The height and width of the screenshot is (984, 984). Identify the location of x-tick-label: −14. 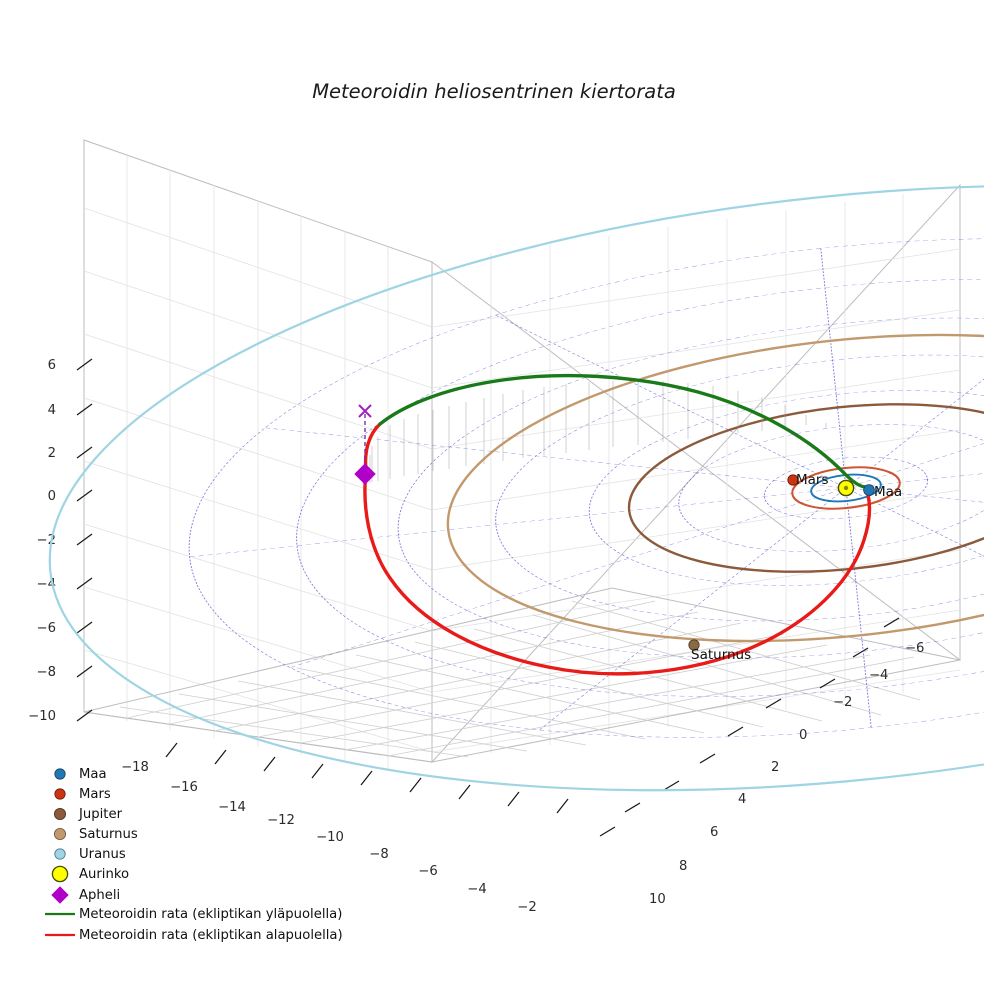
(232, 807).